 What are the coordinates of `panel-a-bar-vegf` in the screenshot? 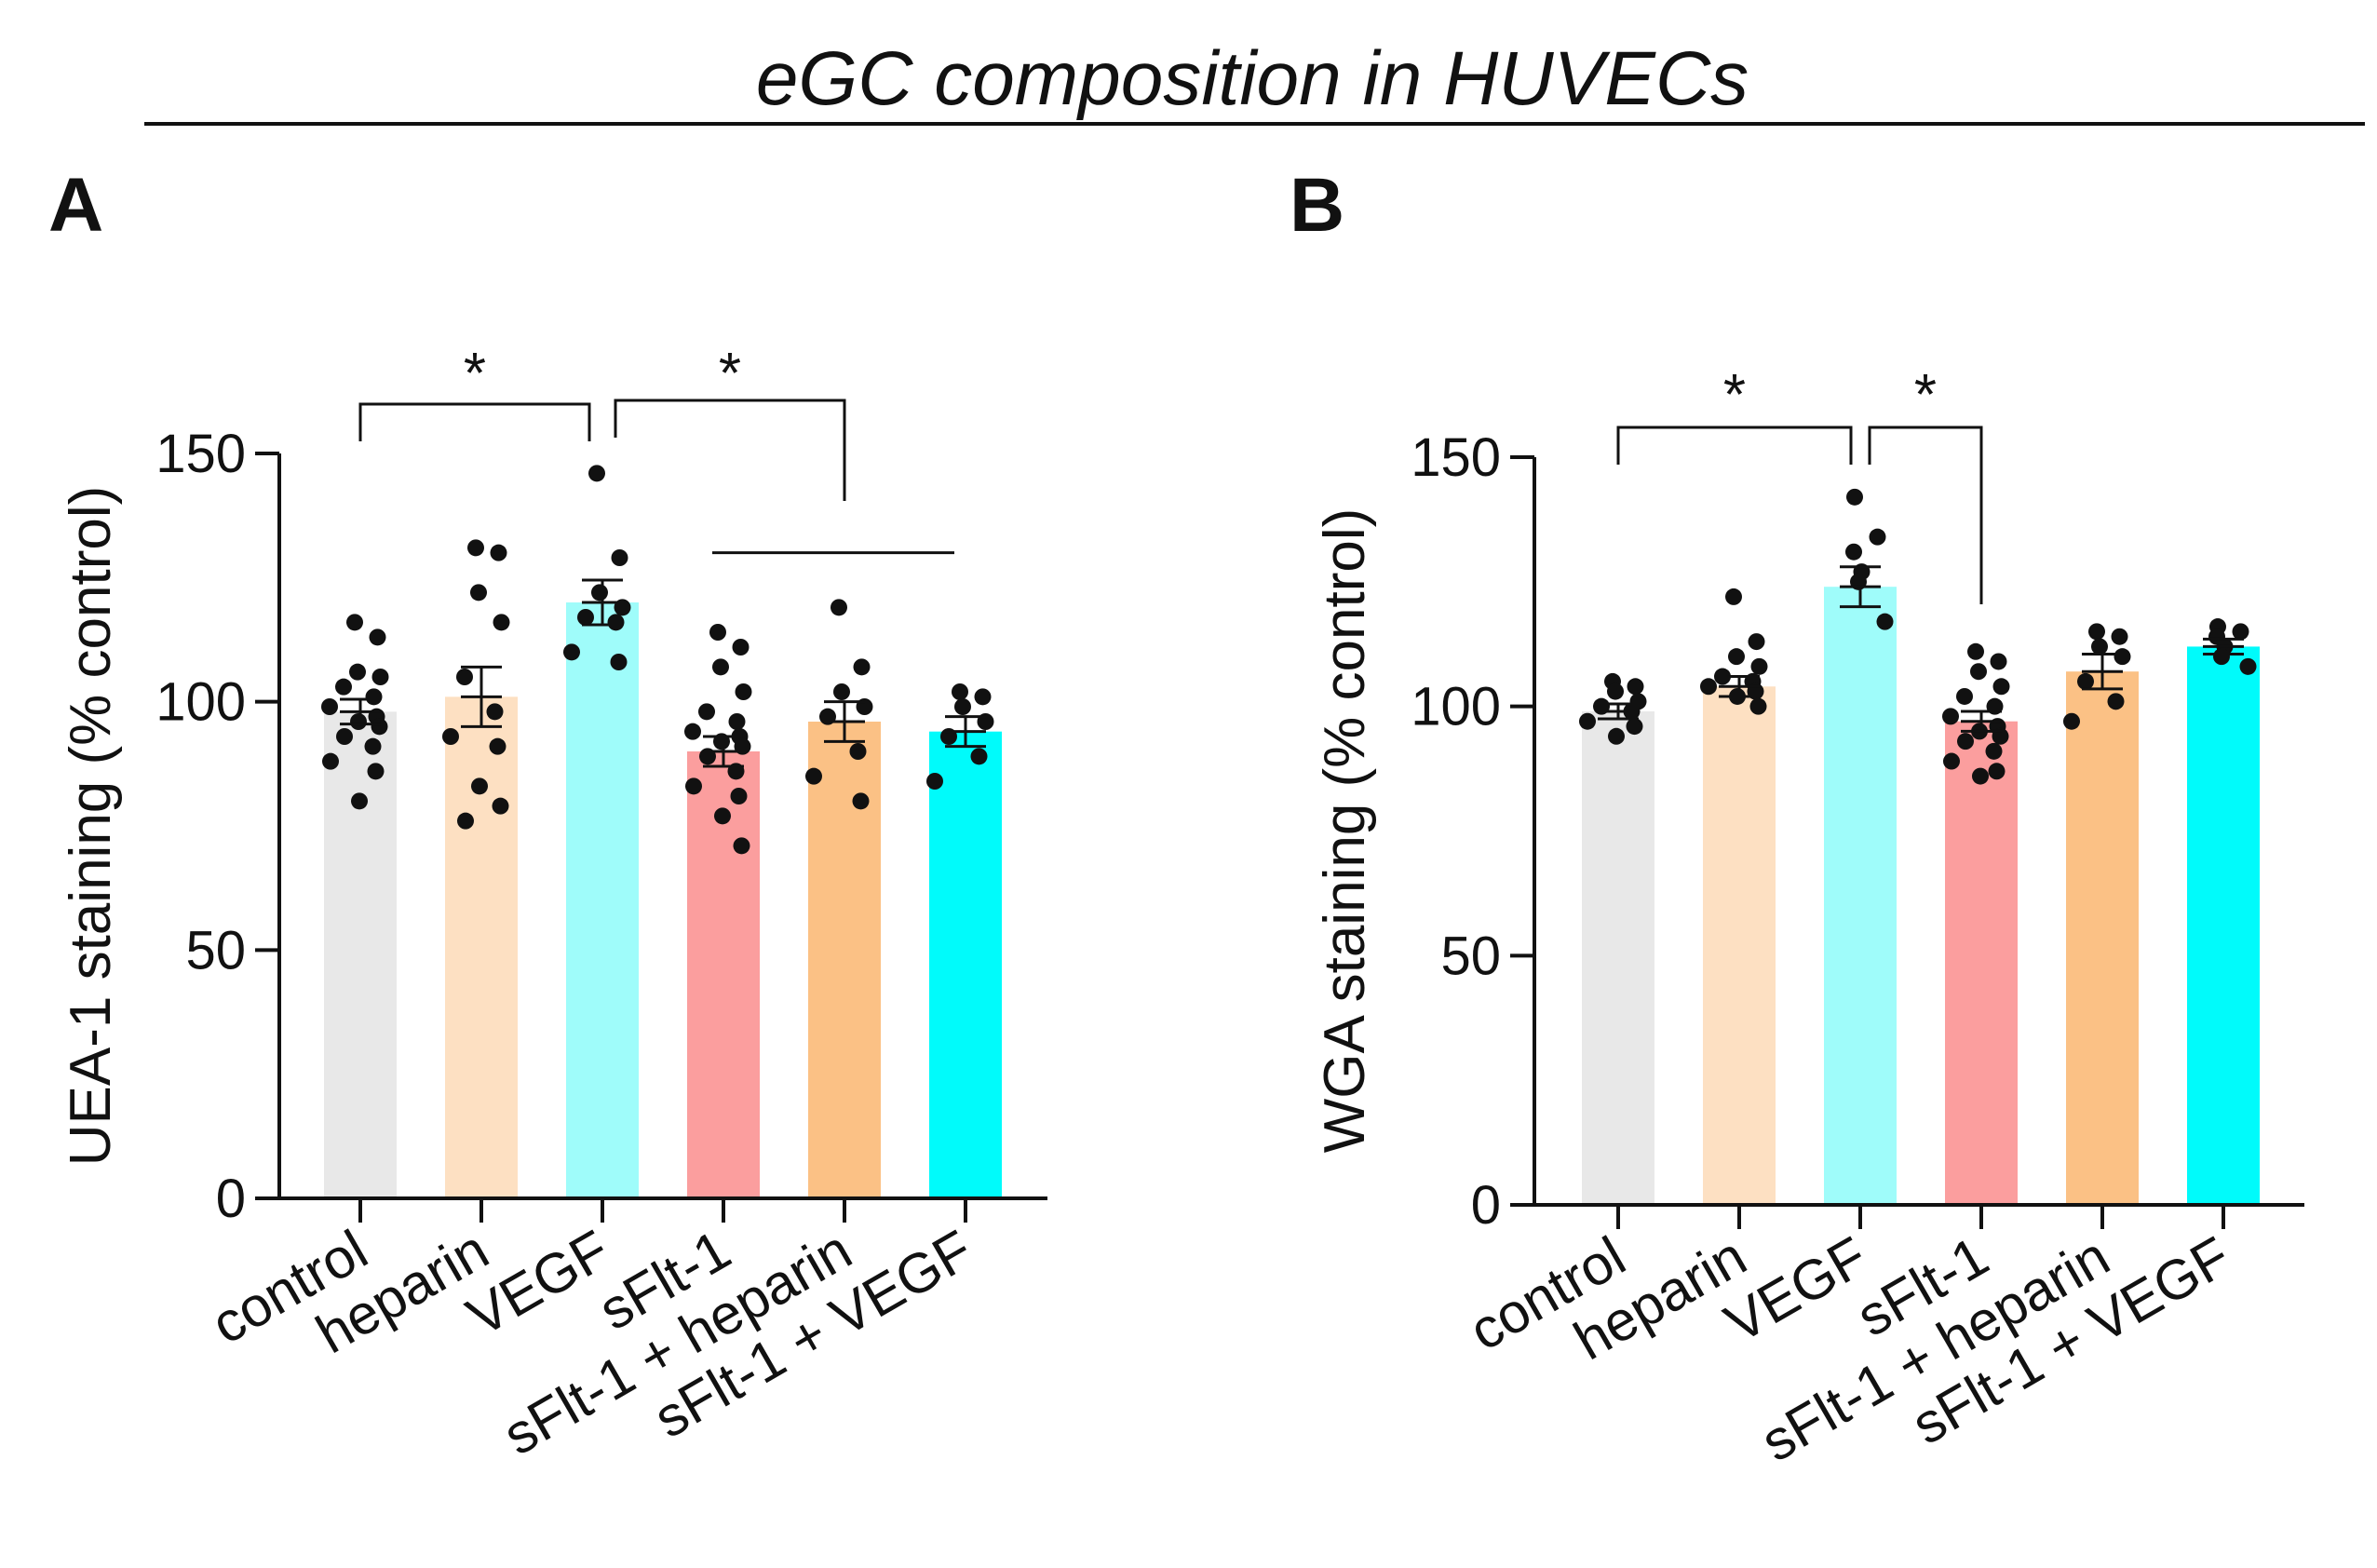 It's located at (602, 900).